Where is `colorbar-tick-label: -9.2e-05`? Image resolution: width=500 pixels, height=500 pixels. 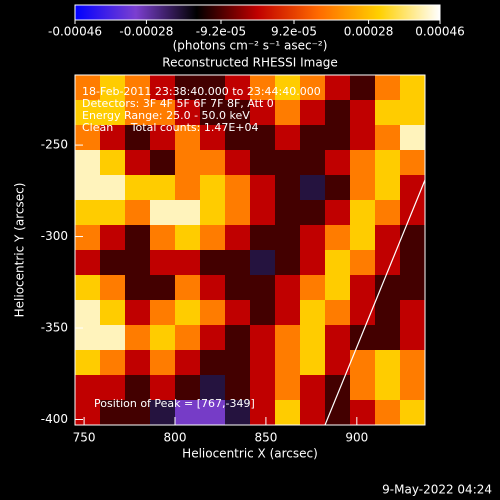 colorbar-tick-label: -9.2e-05 is located at coordinates (221, 32).